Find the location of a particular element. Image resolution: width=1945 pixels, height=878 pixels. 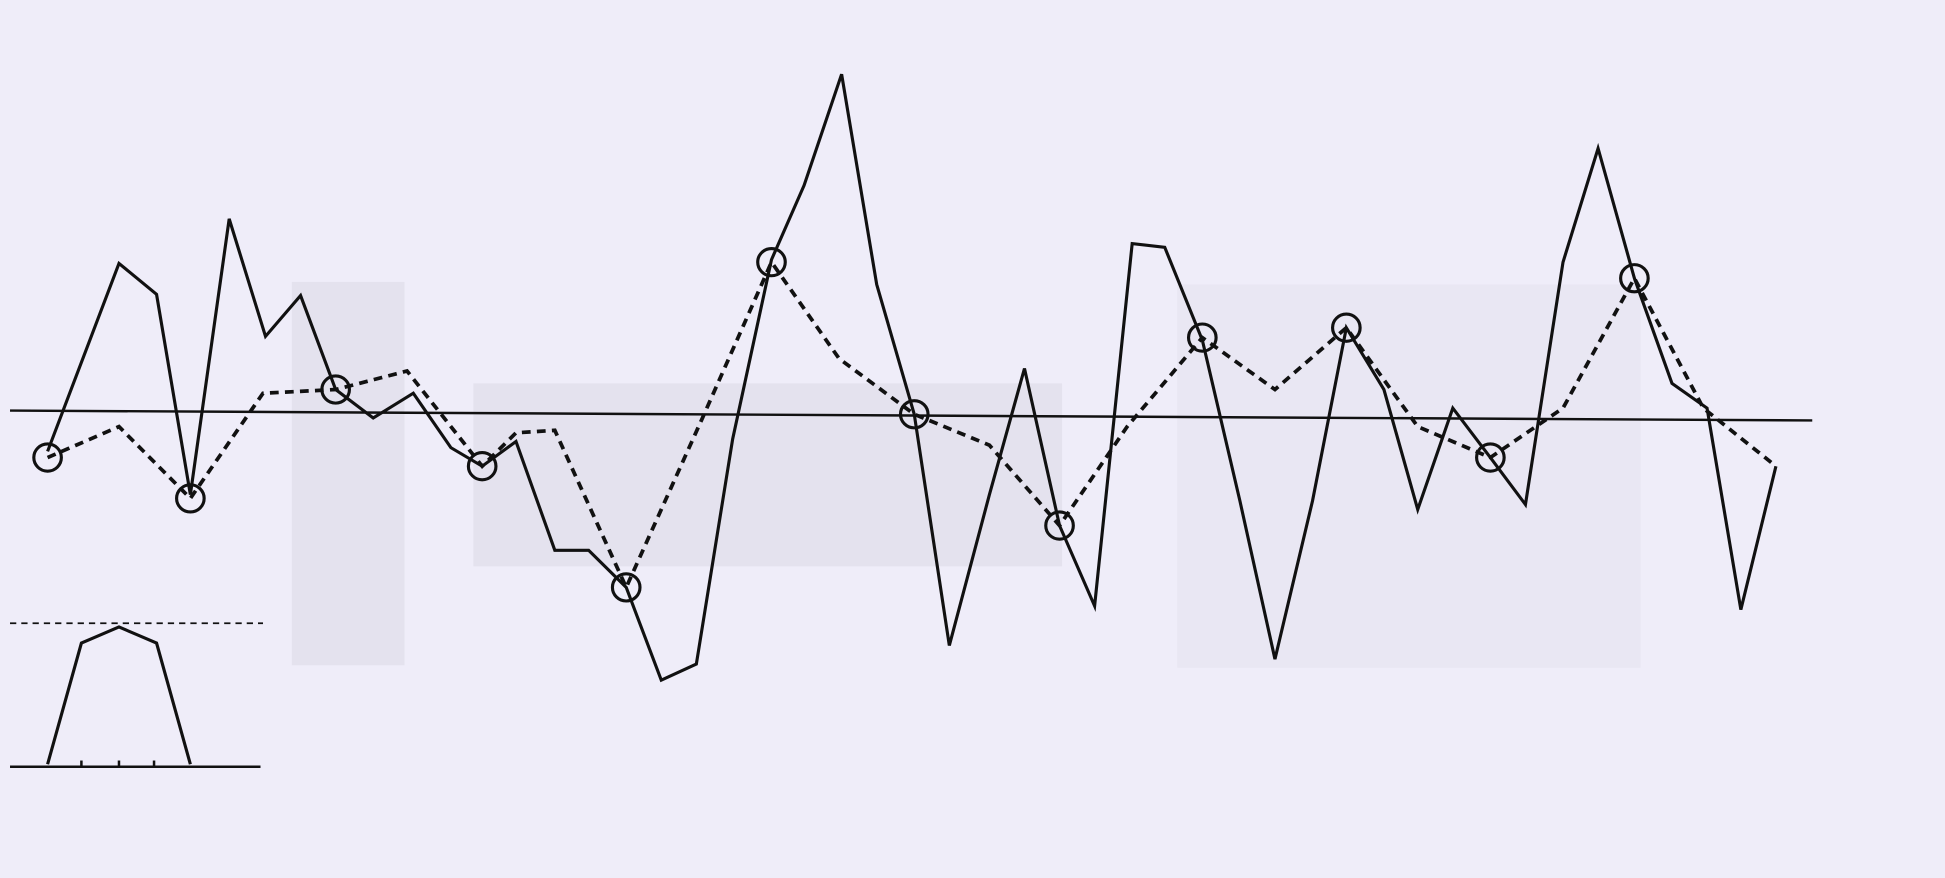

reference-line is located at coordinates (911, 415).